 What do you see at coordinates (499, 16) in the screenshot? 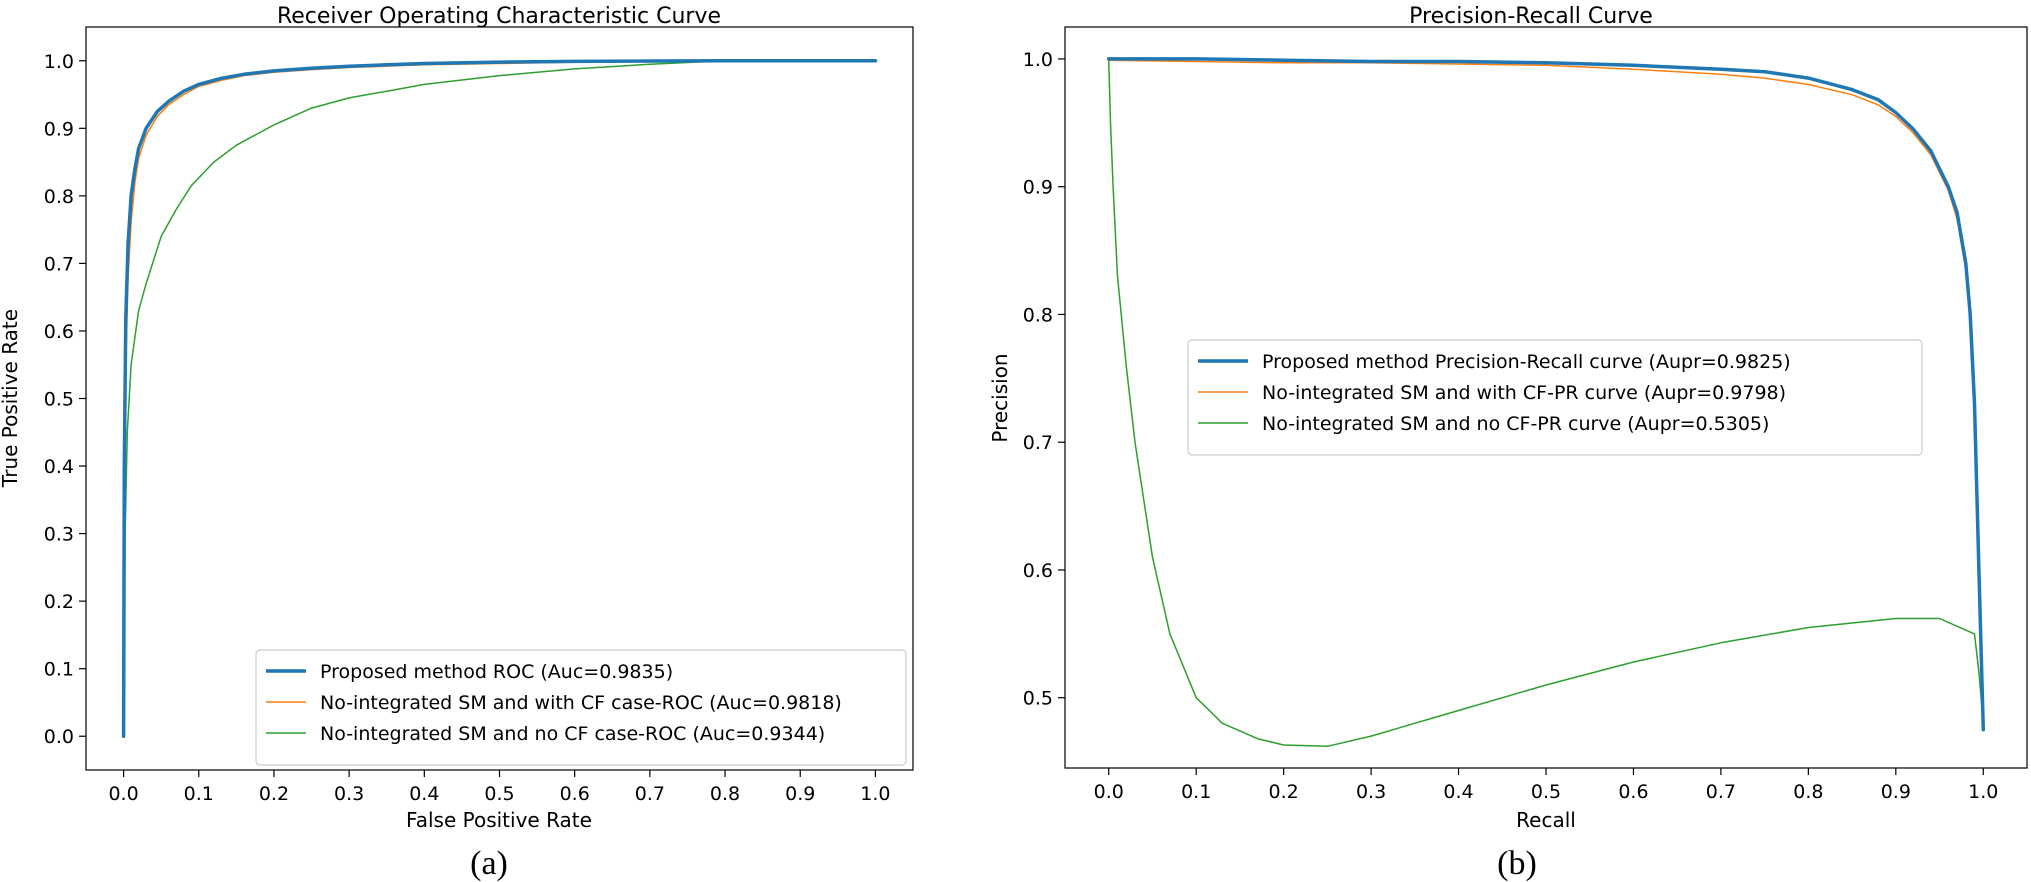
I see `roc-chart-title: Receiver Operating Characteristic Curve` at bounding box center [499, 16].